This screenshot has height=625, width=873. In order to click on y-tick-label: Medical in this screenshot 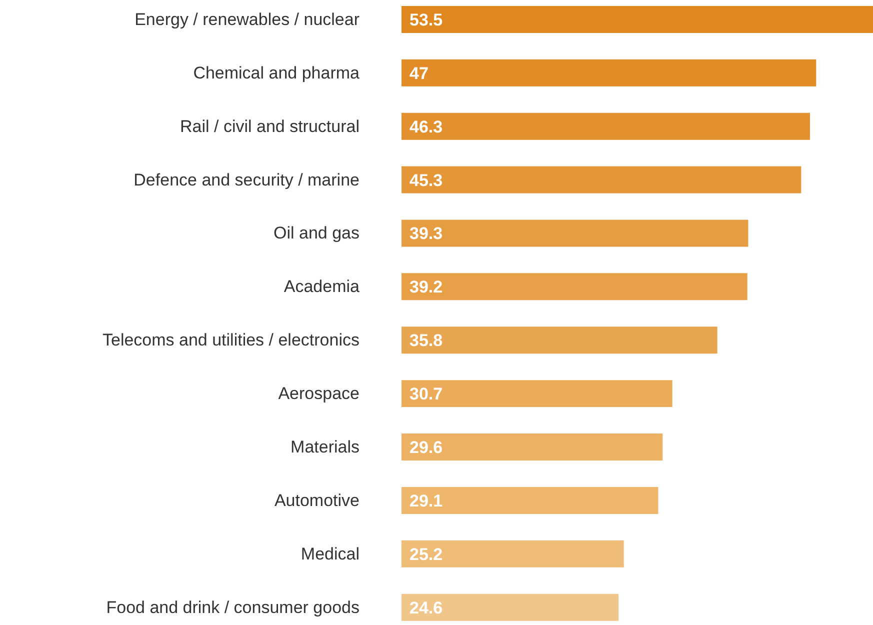, I will do `click(330, 554)`.